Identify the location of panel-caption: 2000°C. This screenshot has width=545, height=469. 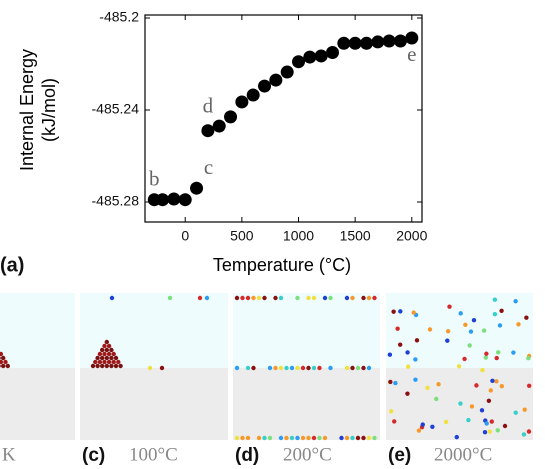
(463, 454).